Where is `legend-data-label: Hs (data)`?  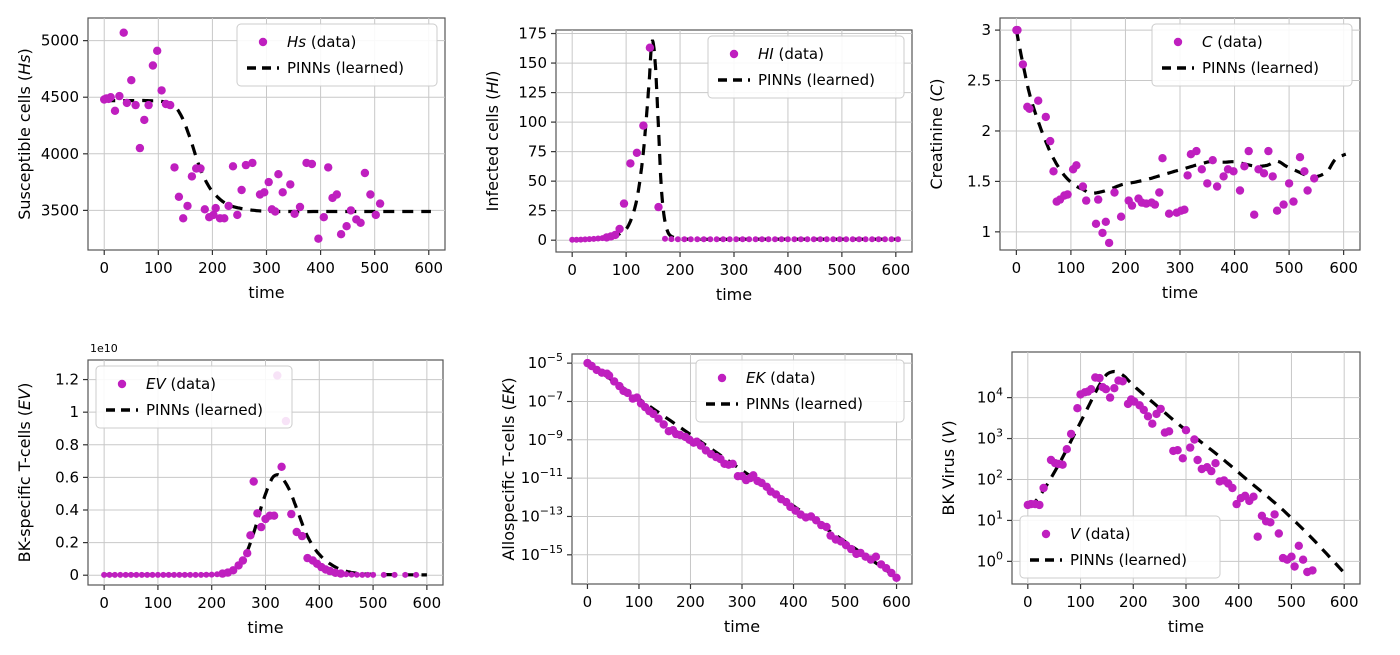 legend-data-label: Hs (data) is located at coordinates (321, 42).